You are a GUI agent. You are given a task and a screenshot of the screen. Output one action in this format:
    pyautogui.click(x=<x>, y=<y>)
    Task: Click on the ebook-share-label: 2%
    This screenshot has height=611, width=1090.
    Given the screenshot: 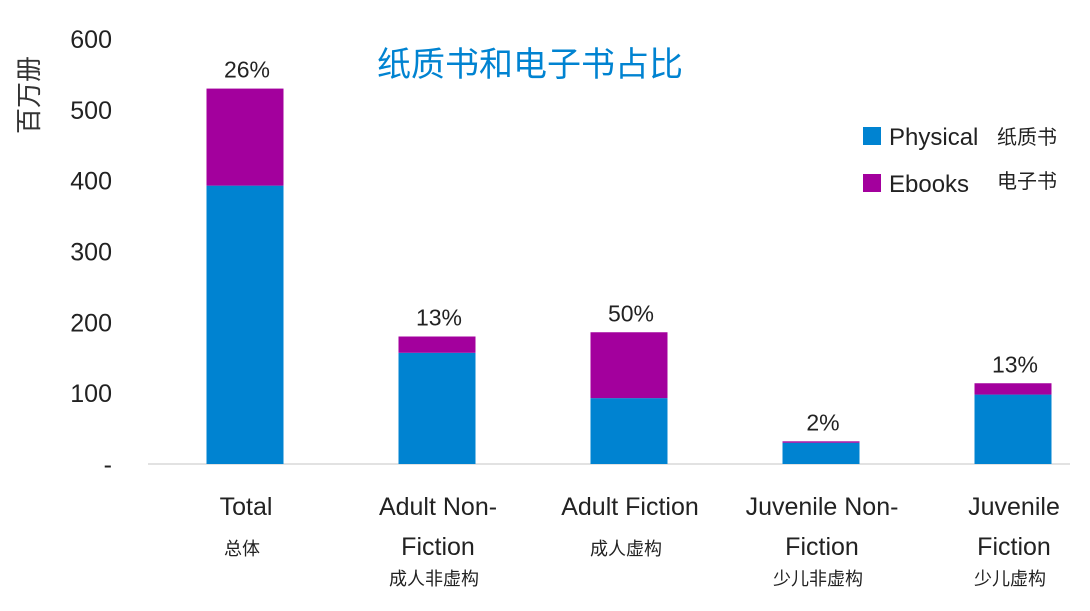 What is the action you would take?
    pyautogui.click(x=822, y=422)
    